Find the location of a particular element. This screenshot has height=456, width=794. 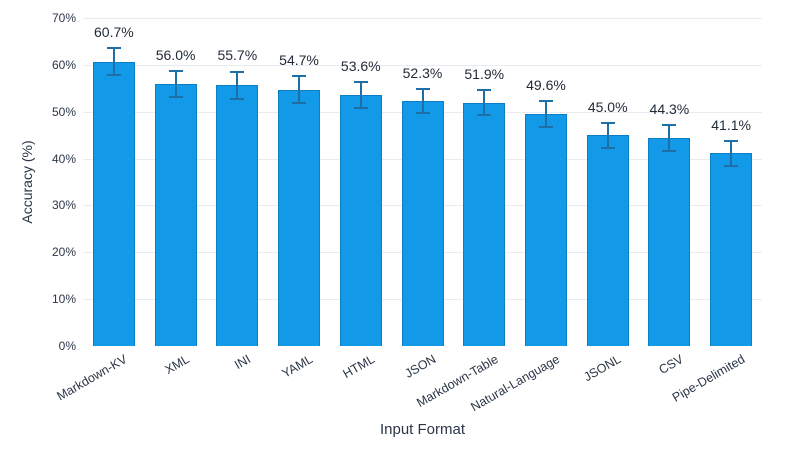

x-tick-label-markdown-kv: Markdown-KV is located at coordinates (92, 378).